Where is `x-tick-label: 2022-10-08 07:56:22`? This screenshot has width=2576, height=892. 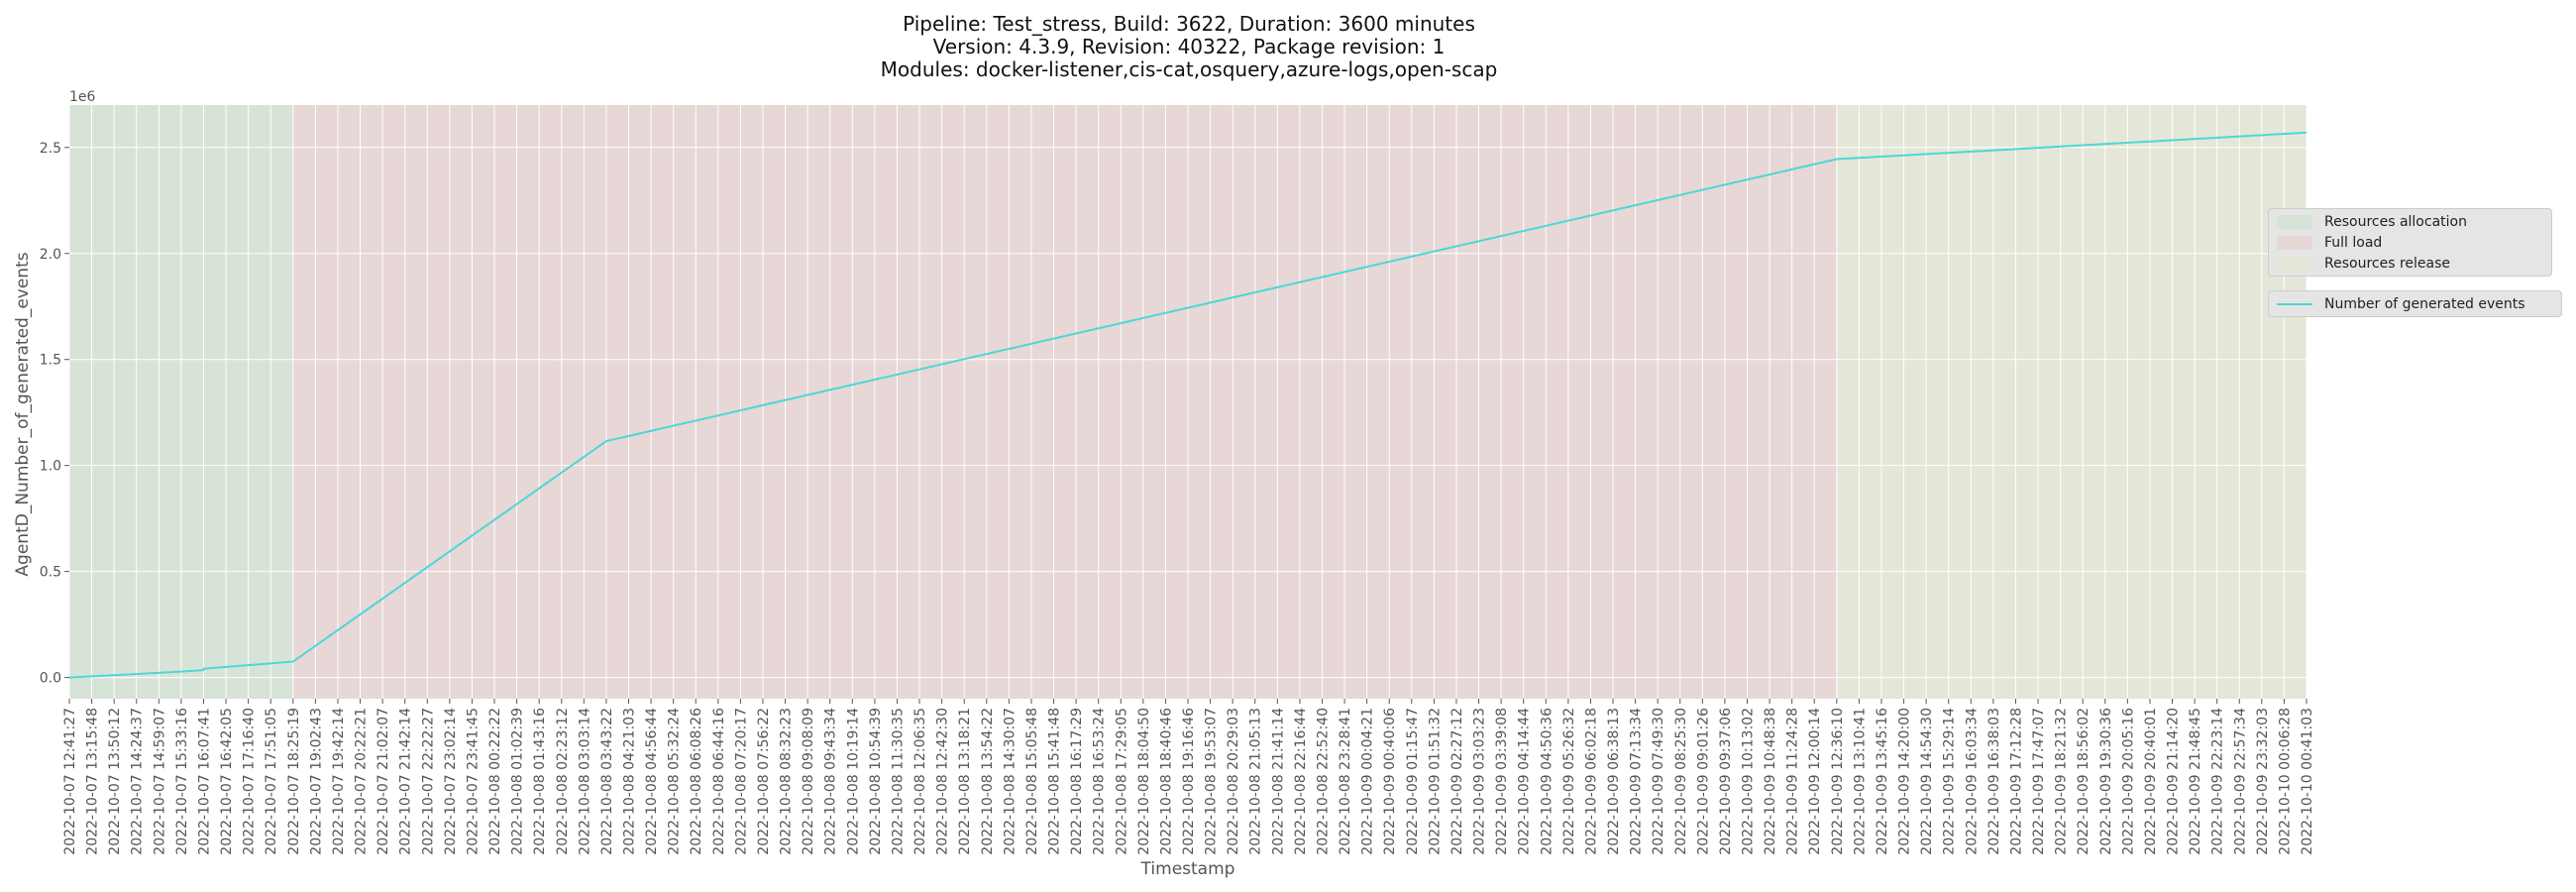 x-tick-label: 2022-10-08 07:56:22 is located at coordinates (764, 782).